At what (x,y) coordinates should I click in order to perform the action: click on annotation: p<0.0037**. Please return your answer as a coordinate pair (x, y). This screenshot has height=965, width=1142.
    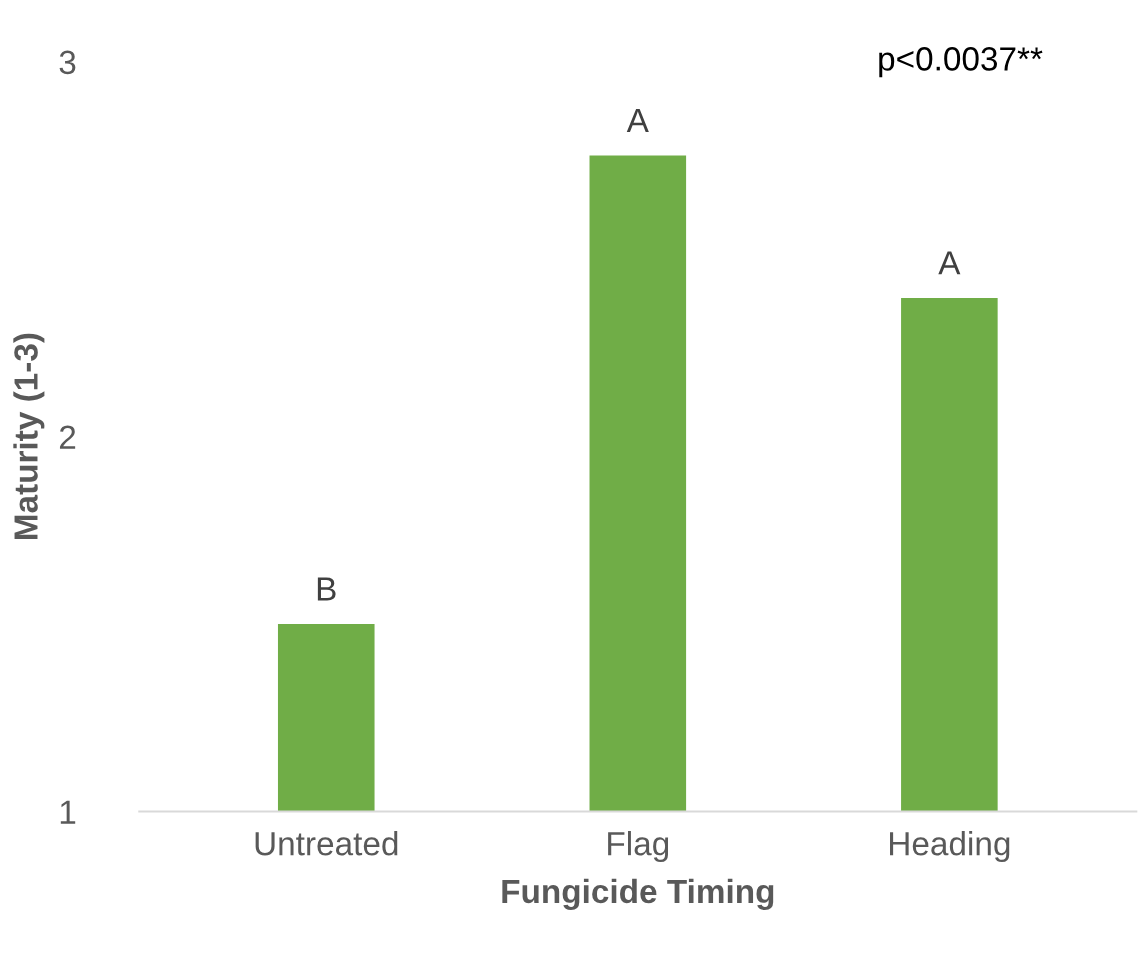
    Looking at the image, I should click on (961, 62).